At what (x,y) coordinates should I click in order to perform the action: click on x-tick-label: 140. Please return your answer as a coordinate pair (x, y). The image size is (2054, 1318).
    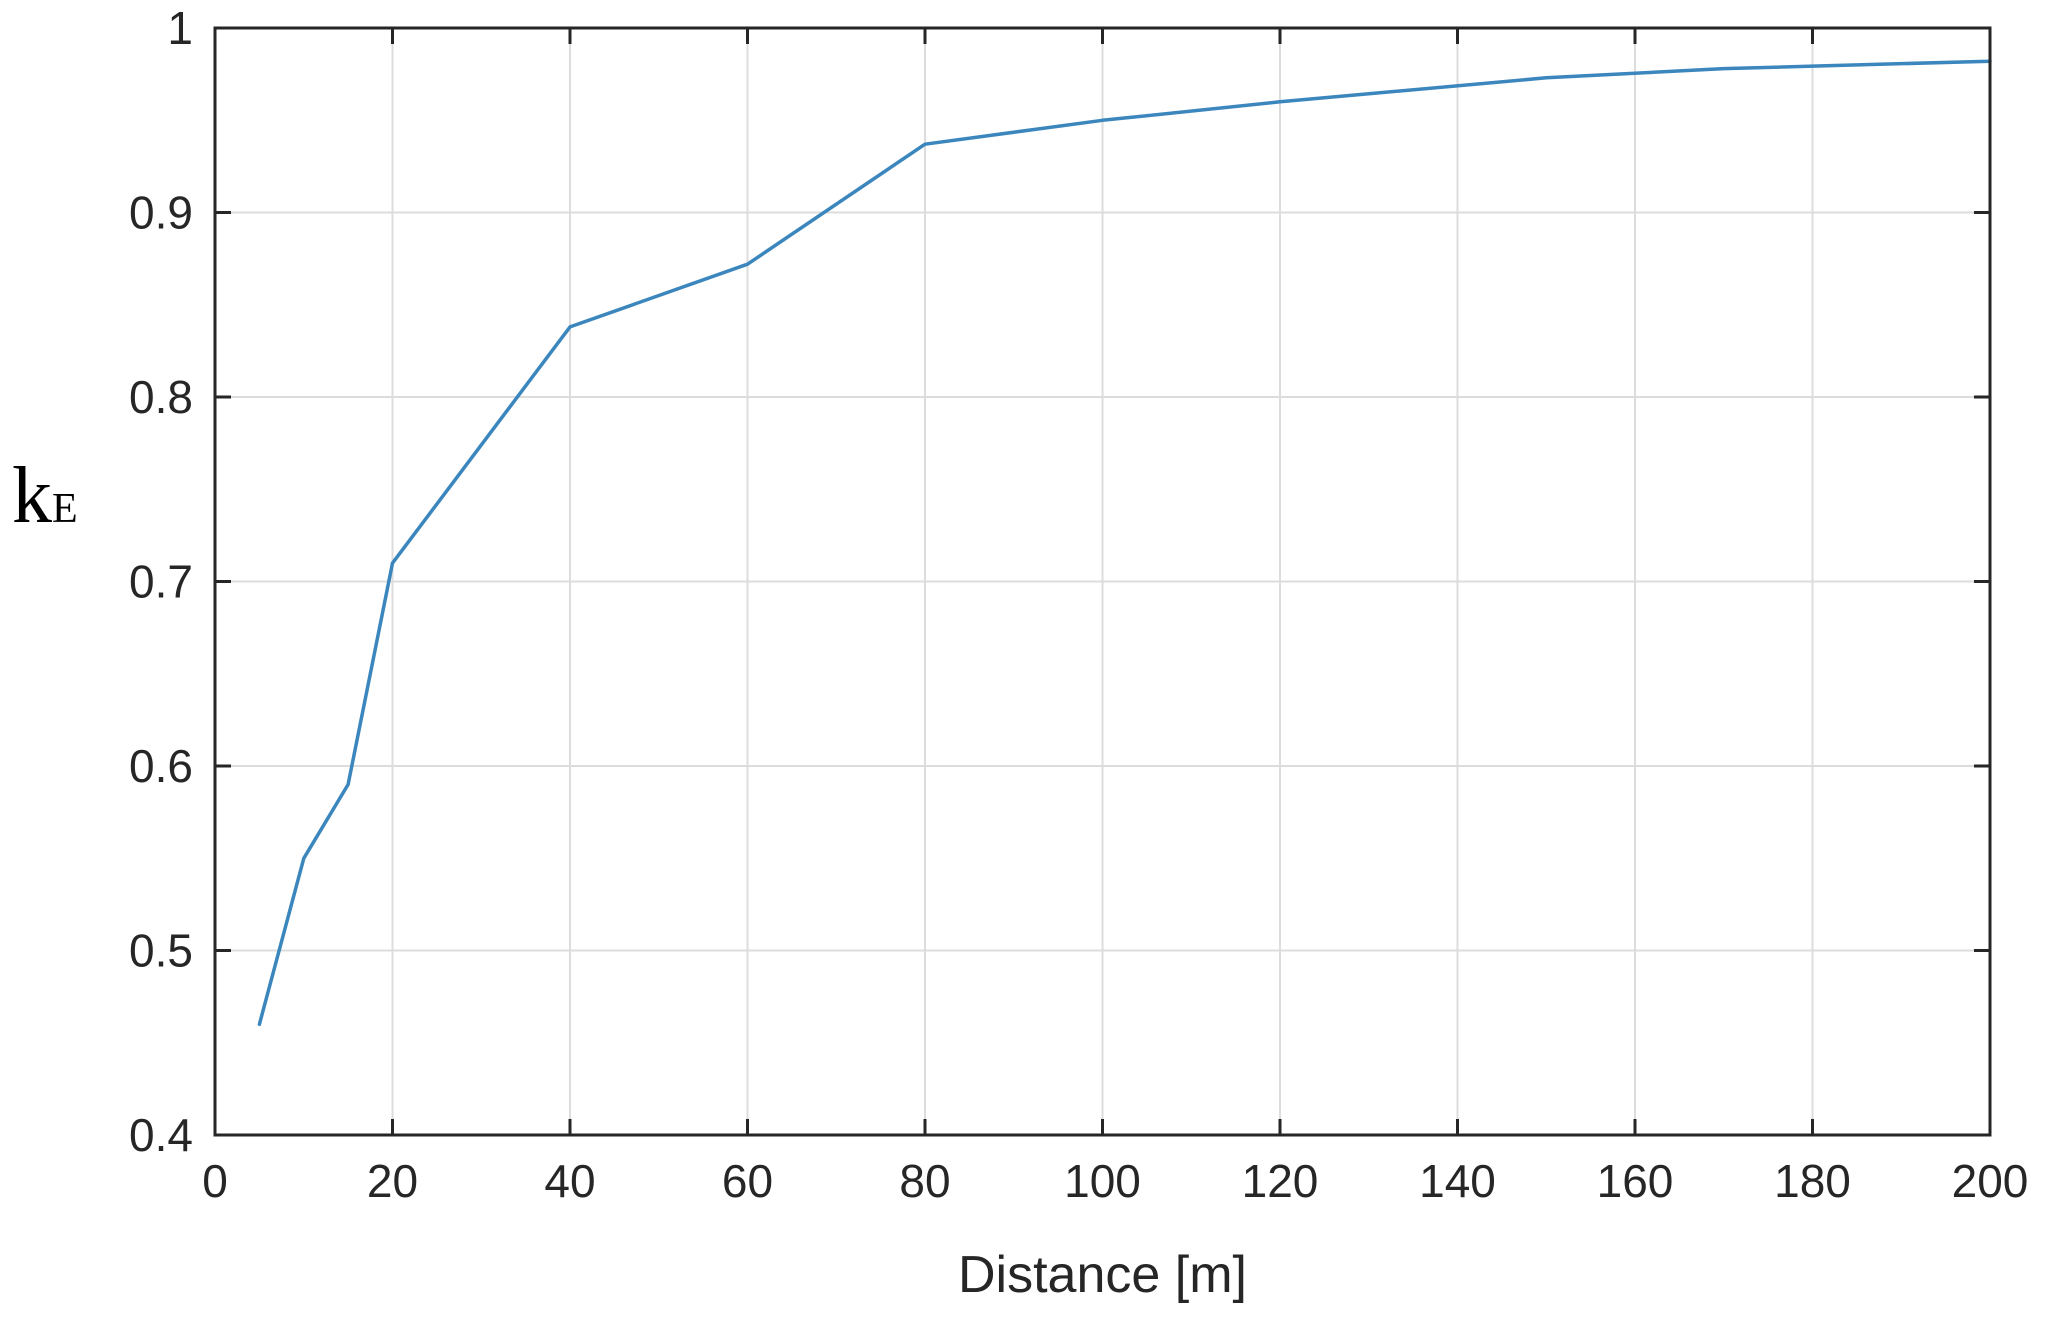
    Looking at the image, I should click on (1457, 1181).